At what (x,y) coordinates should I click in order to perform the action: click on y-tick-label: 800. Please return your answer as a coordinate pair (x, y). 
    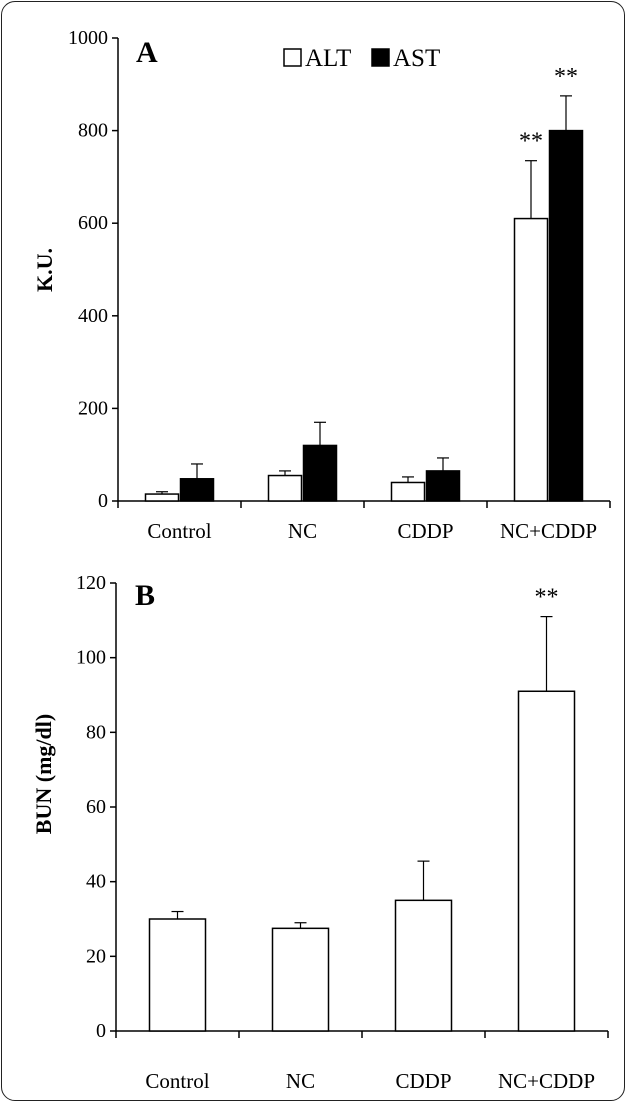
    Looking at the image, I should click on (93, 131).